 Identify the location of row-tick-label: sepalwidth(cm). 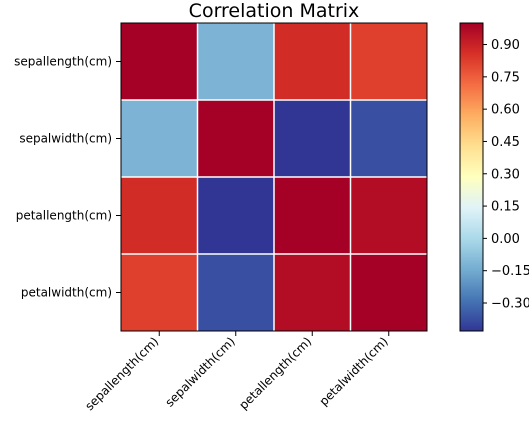
(65, 139).